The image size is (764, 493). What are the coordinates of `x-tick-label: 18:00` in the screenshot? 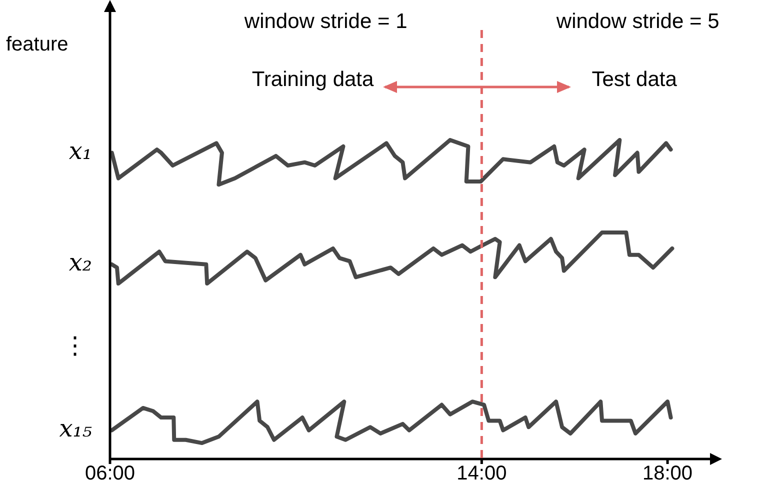 It's located at (667, 473).